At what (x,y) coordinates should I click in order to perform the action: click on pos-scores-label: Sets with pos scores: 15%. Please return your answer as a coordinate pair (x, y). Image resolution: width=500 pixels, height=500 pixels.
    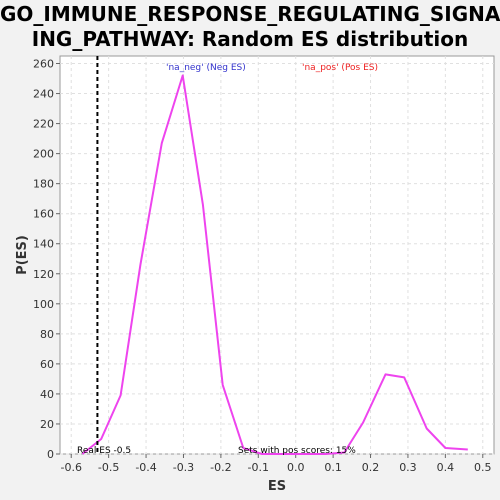
    Looking at the image, I should click on (297, 451).